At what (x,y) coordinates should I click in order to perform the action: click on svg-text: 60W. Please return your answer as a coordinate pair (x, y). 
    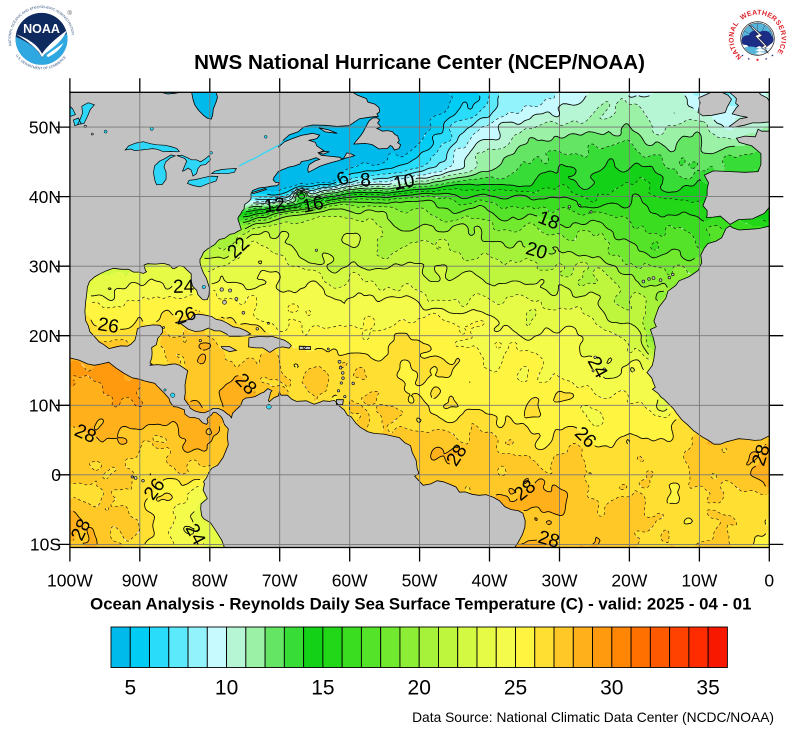
    Looking at the image, I should click on (350, 581).